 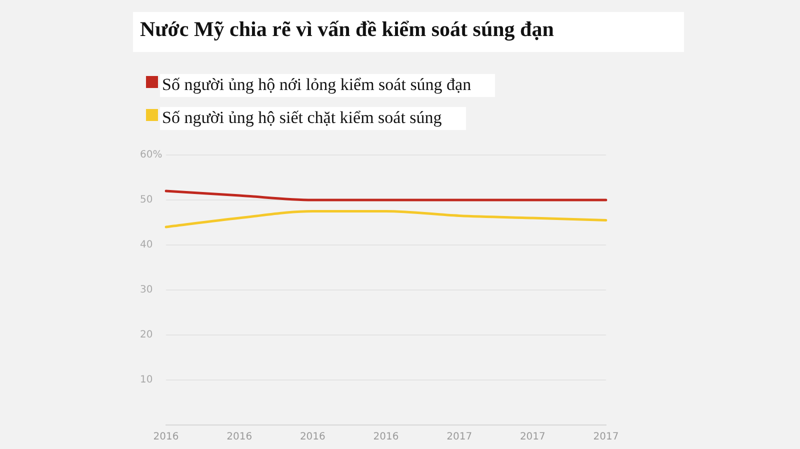 What do you see at coordinates (146, 380) in the screenshot?
I see `y-tick-label: 10` at bounding box center [146, 380].